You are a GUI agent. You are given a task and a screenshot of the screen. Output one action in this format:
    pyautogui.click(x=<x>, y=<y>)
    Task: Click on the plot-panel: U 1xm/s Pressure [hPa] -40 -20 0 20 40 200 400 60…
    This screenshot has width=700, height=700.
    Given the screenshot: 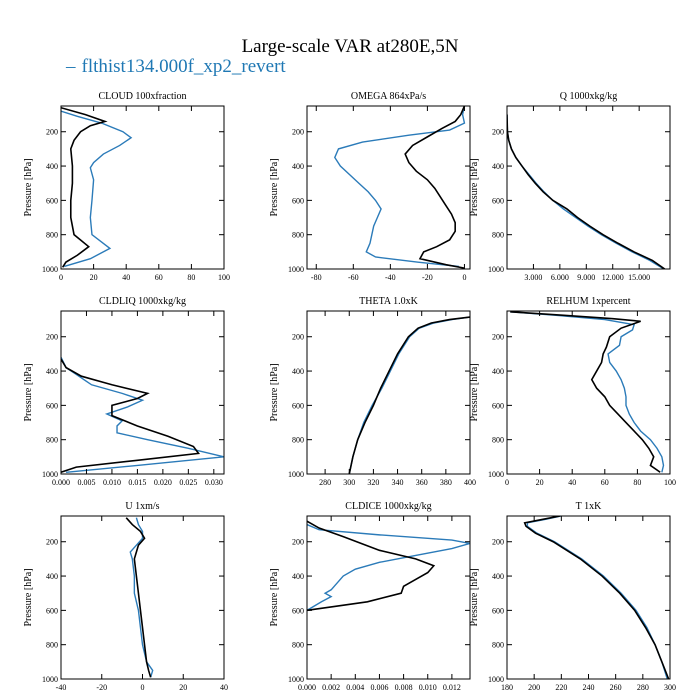 What is the action you would take?
    pyautogui.click(x=125, y=596)
    